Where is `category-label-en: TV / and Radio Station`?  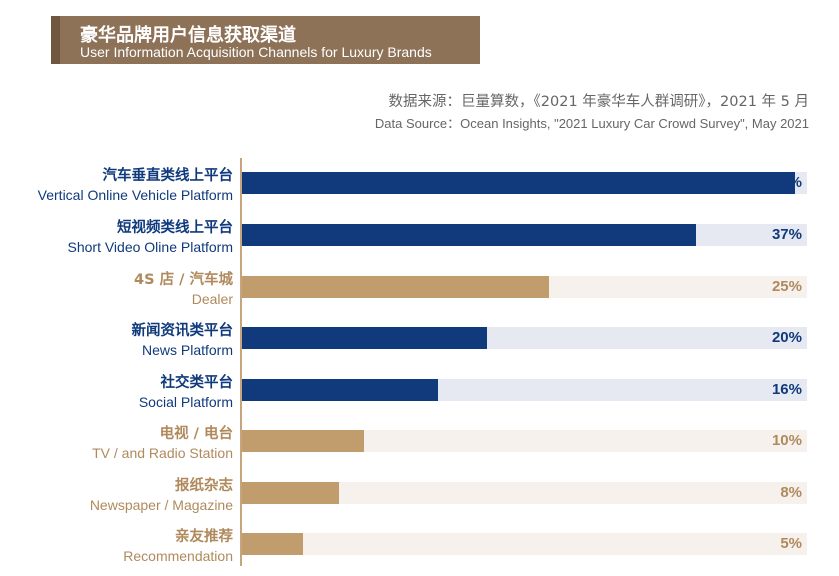 category-label-en: TV / and Radio Station is located at coordinates (162, 453).